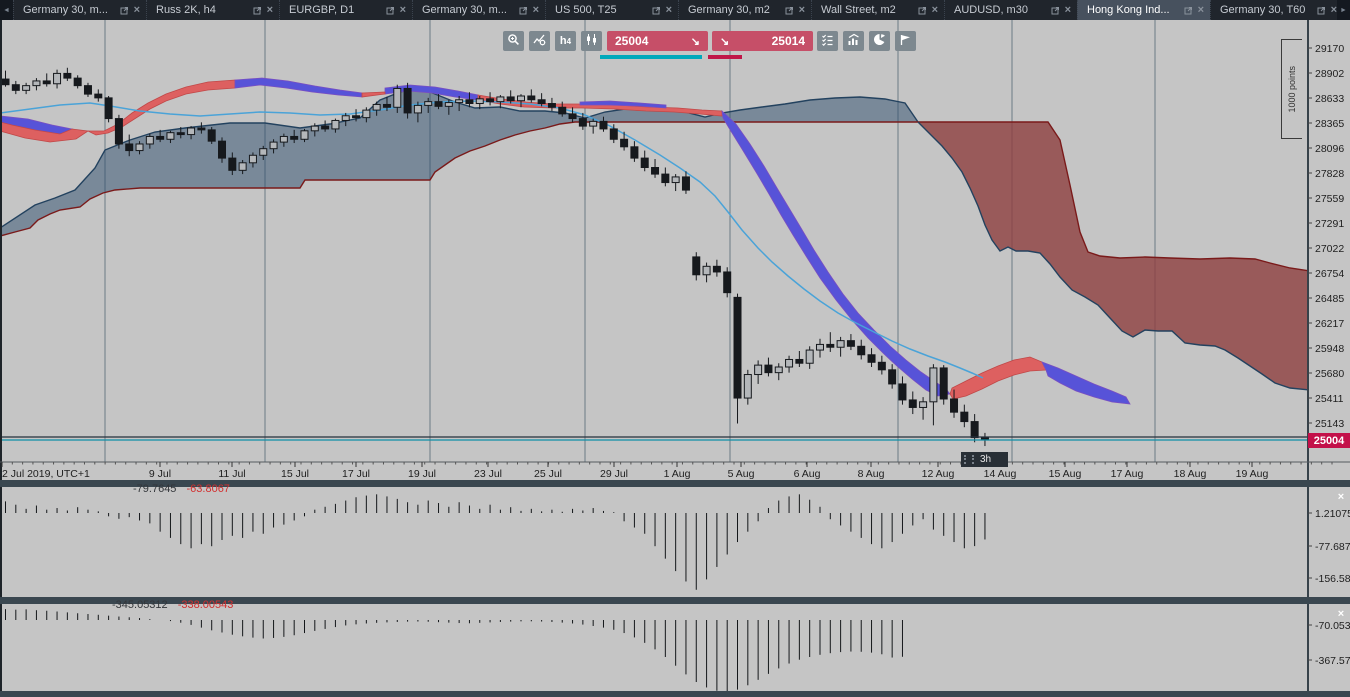 The width and height of the screenshot is (1350, 697). I want to click on pie-chart-button, so click(879, 41).